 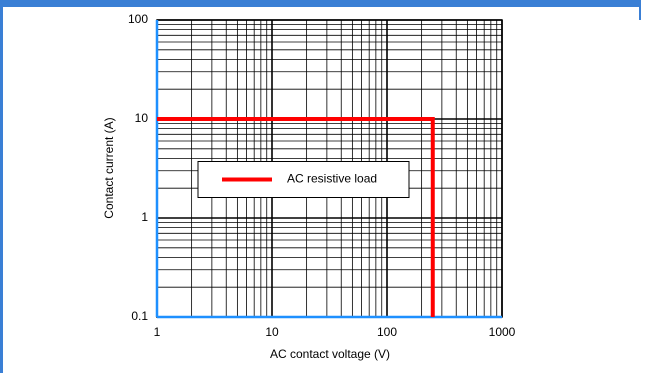 What do you see at coordinates (272, 332) in the screenshot?
I see `x-tick-label: 10` at bounding box center [272, 332].